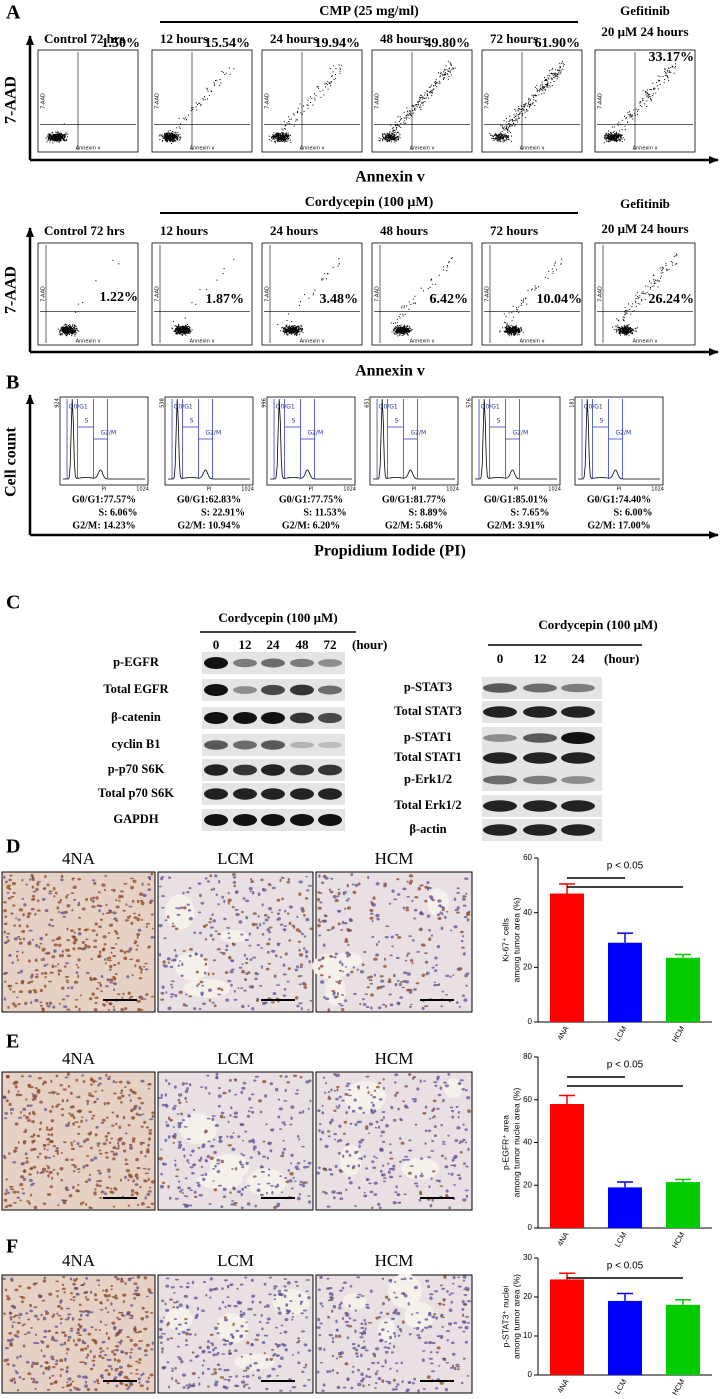  What do you see at coordinates (285, 407) in the screenshot?
I see `gate-label: G0/G1` at bounding box center [285, 407].